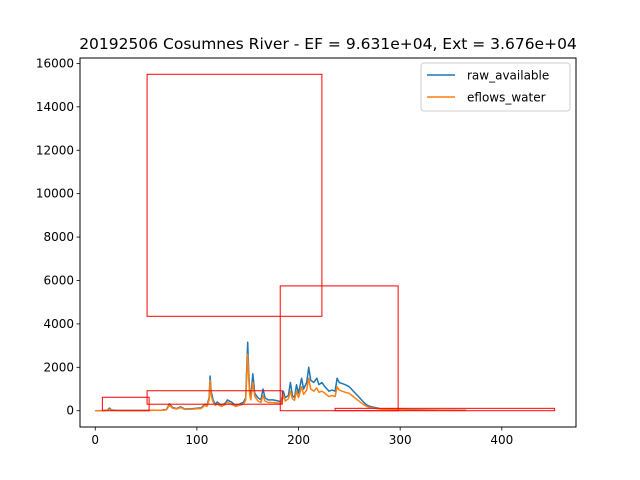 The image size is (640, 480). What do you see at coordinates (196, 440) in the screenshot?
I see `x-tick-label: 100` at bounding box center [196, 440].